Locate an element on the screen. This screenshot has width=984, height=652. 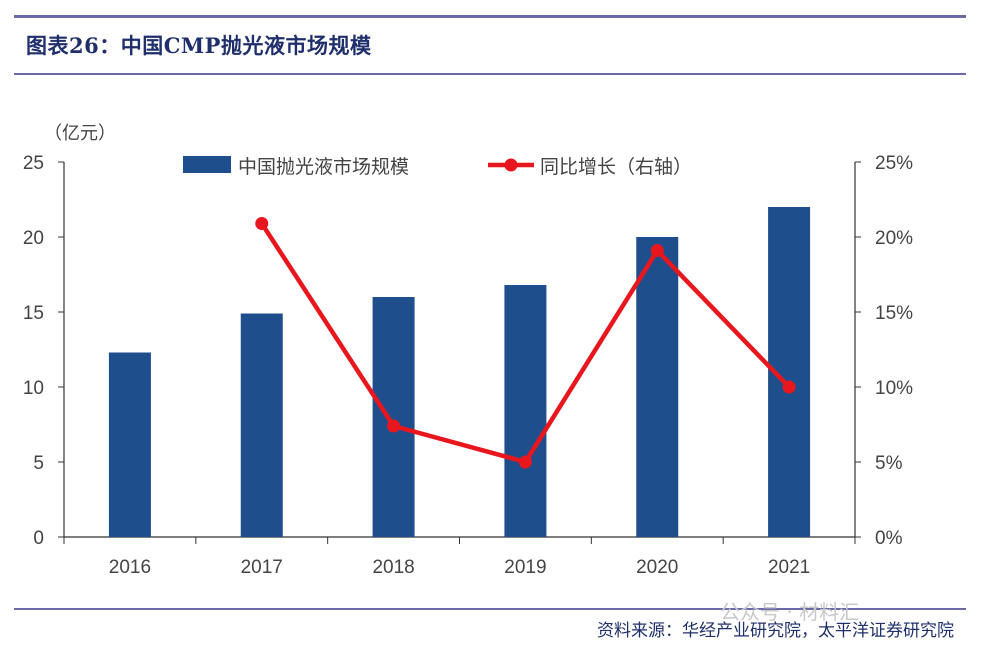
y2-tick-label: 5% is located at coordinates (889, 463).